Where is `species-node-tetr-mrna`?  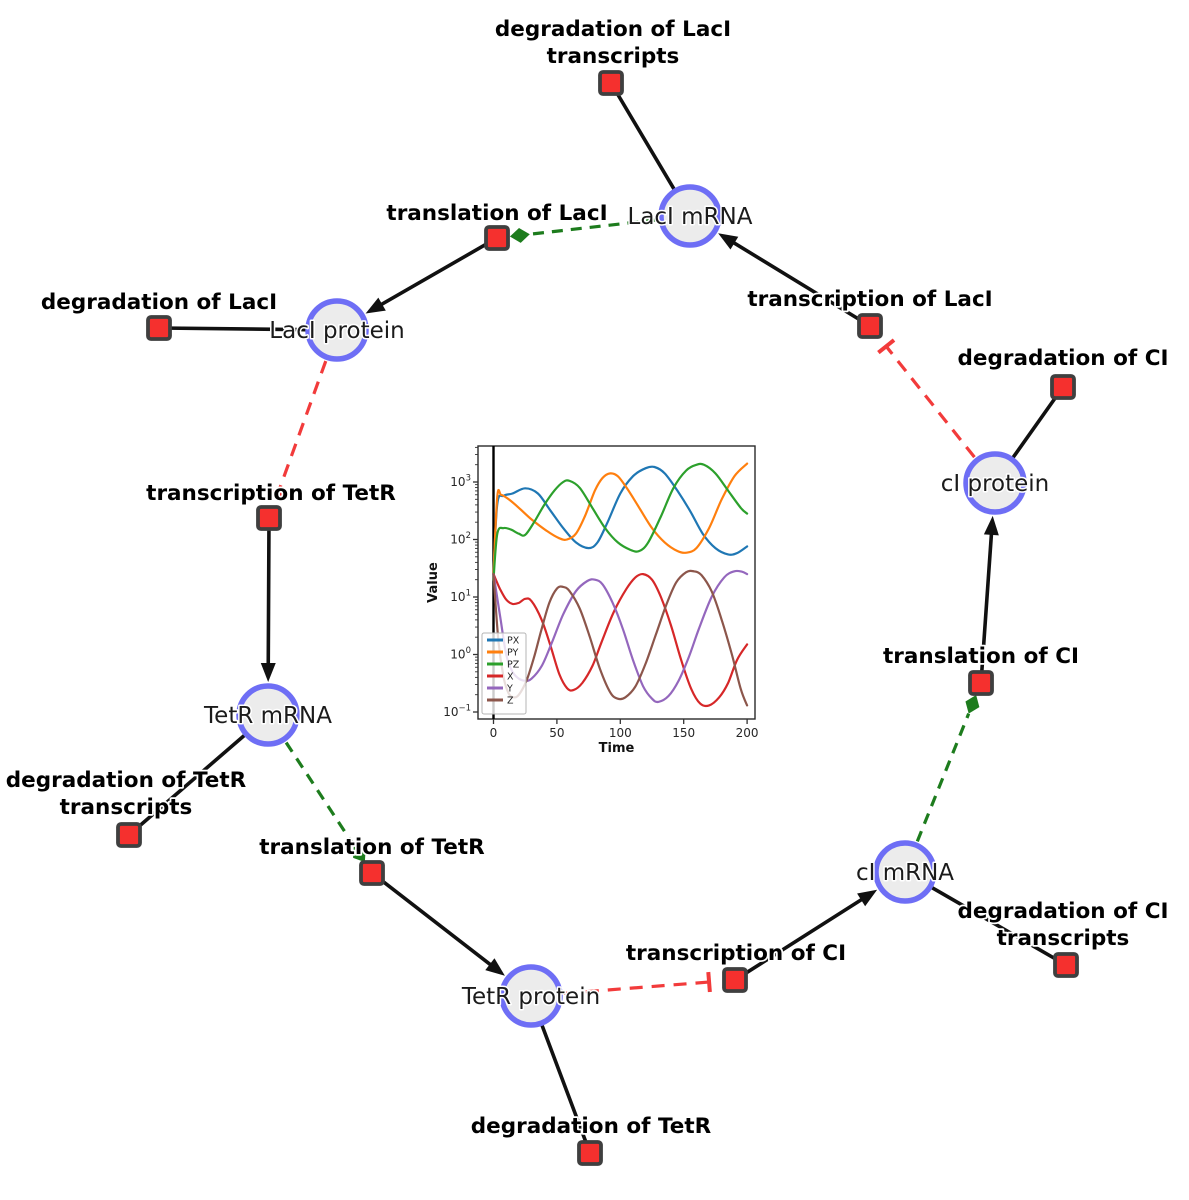
species-node-tetr-mrna is located at coordinates (268, 715).